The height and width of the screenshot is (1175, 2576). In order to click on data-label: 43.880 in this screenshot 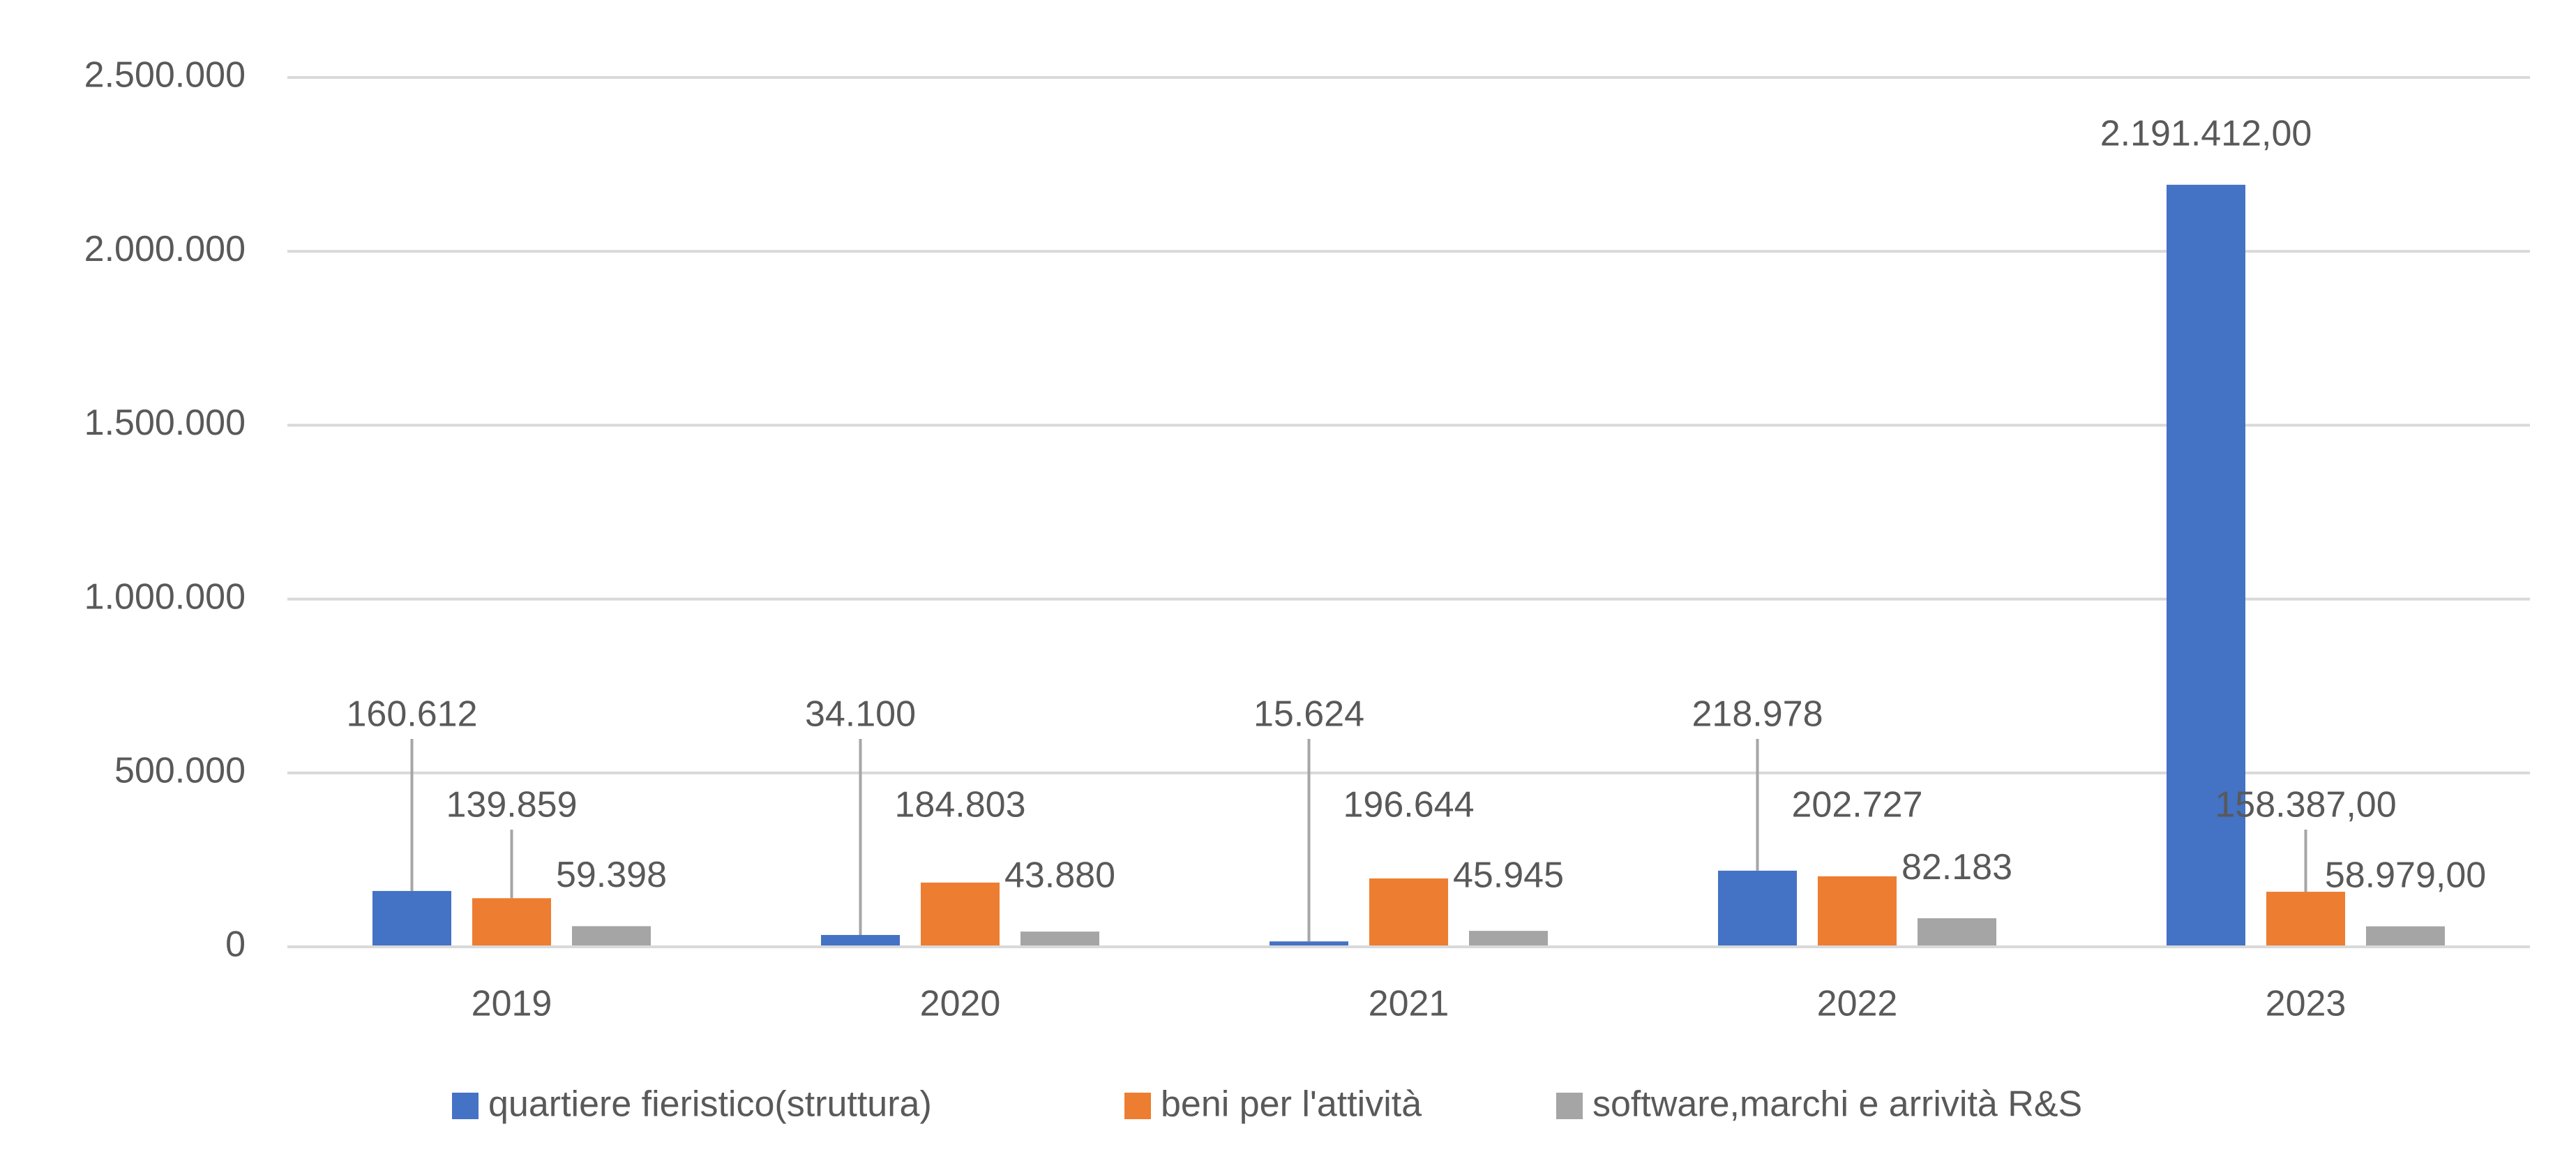, I will do `click(1059, 876)`.